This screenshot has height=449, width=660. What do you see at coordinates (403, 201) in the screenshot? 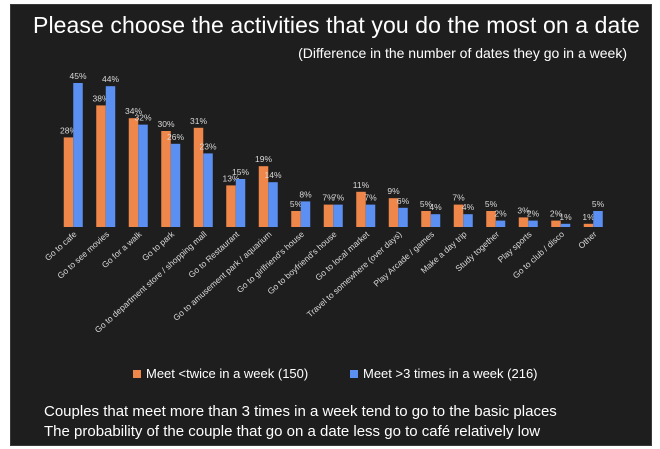
I see `data-label: 6%` at bounding box center [403, 201].